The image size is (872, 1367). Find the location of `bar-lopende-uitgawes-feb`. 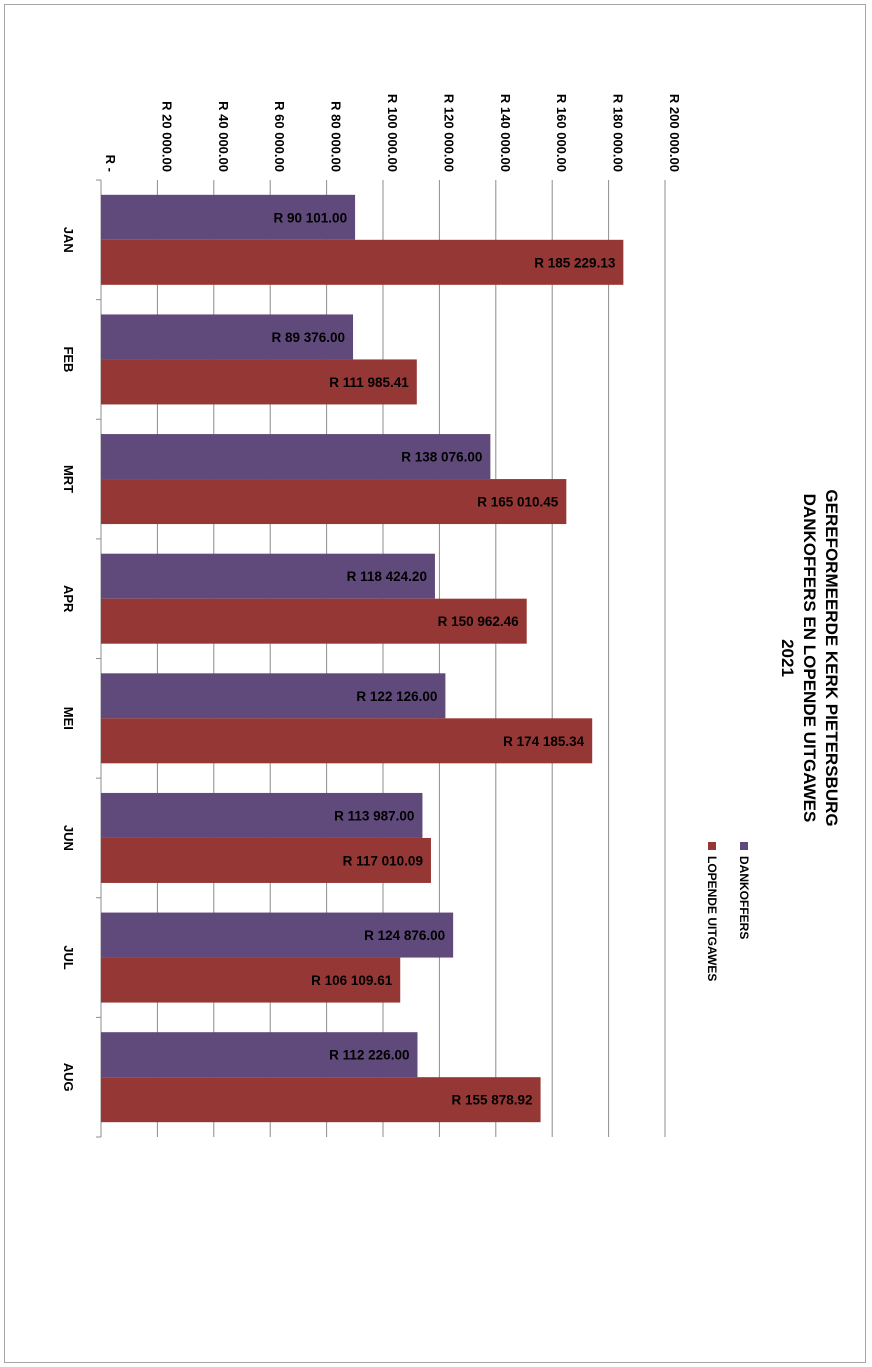

bar-lopende-uitgawes-feb is located at coordinates (259, 382).